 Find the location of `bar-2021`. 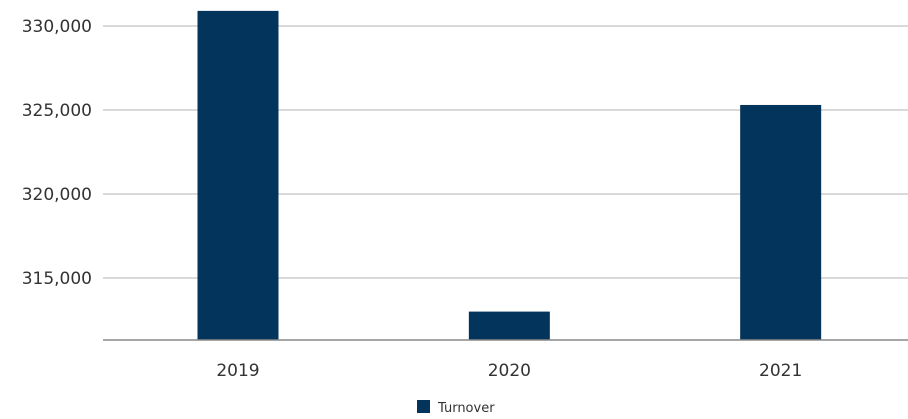

bar-2021 is located at coordinates (781, 222).